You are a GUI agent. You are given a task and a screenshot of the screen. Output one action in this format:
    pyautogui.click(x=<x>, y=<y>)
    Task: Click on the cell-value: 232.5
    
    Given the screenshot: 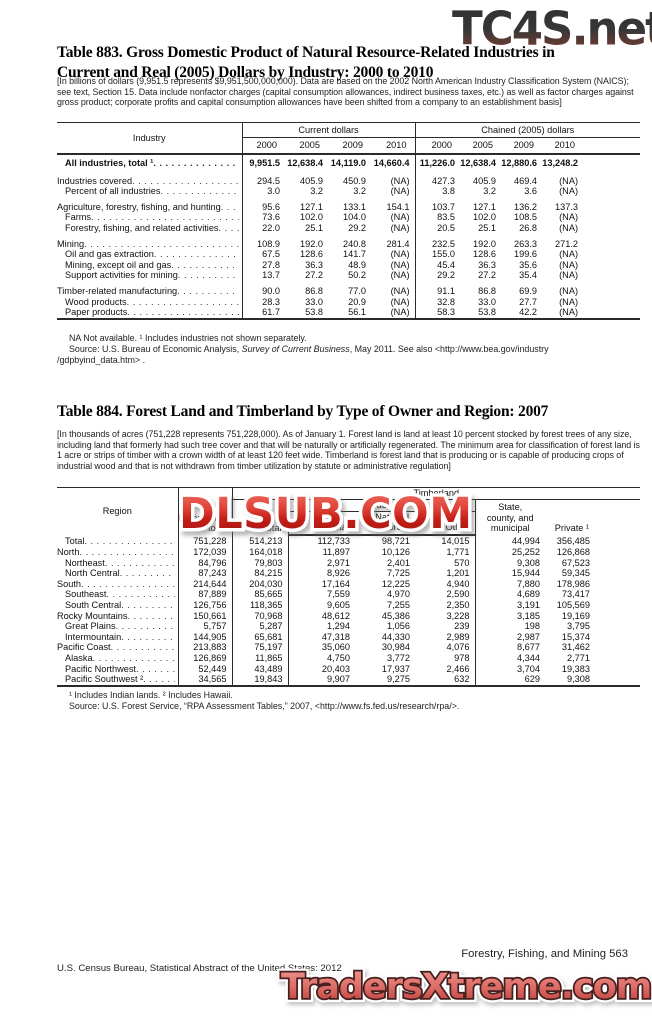 What is the action you would take?
    pyautogui.click(x=437, y=241)
    